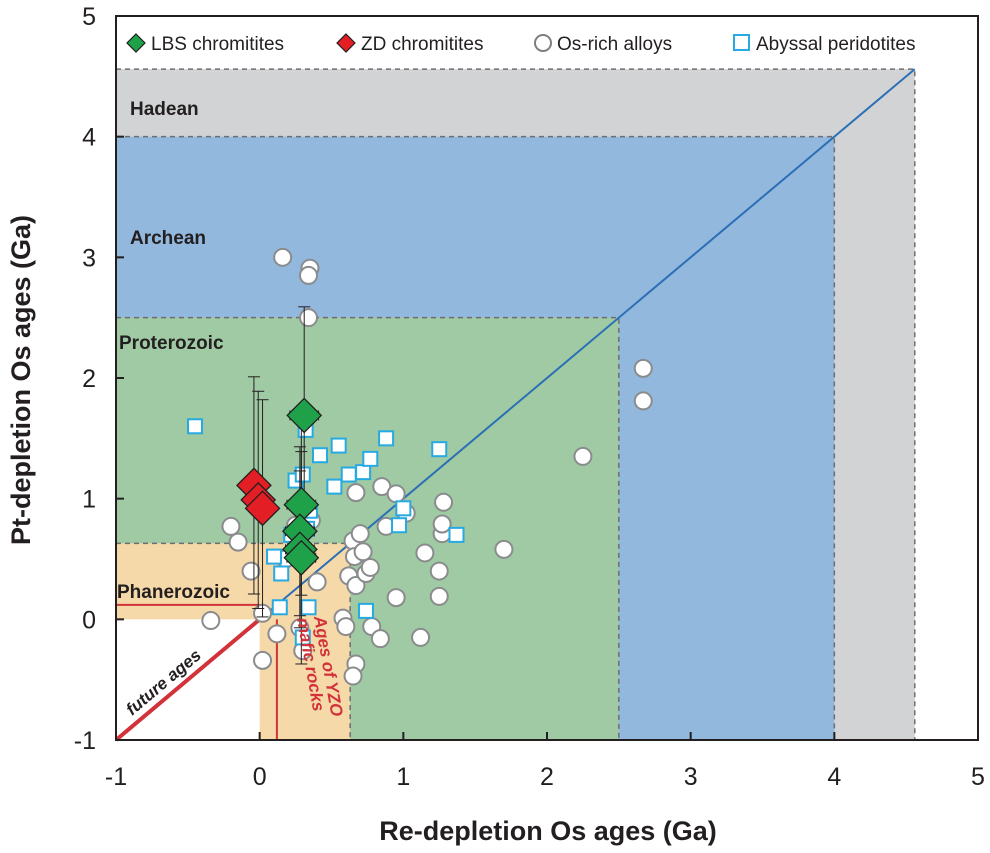  I want to click on era-label-phanerozoic: Phanerozoic, so click(173, 592).